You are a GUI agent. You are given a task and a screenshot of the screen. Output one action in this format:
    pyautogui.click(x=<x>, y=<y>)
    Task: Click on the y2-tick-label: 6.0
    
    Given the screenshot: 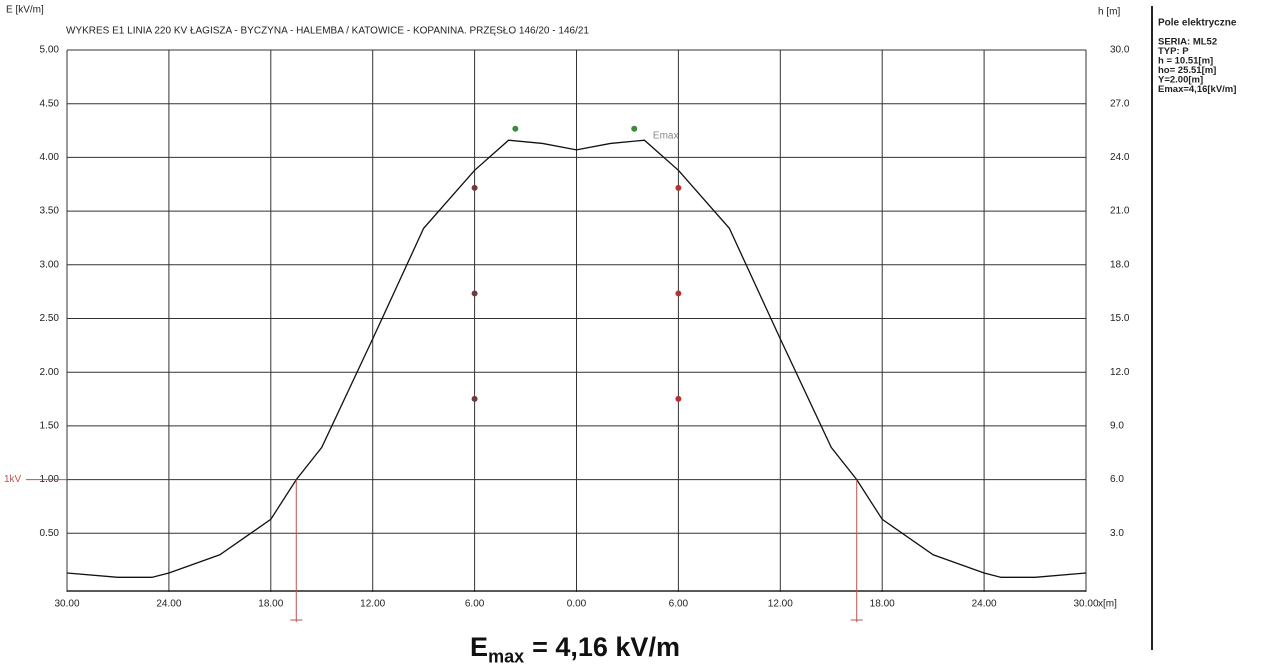 What is the action you would take?
    pyautogui.click(x=1117, y=479)
    